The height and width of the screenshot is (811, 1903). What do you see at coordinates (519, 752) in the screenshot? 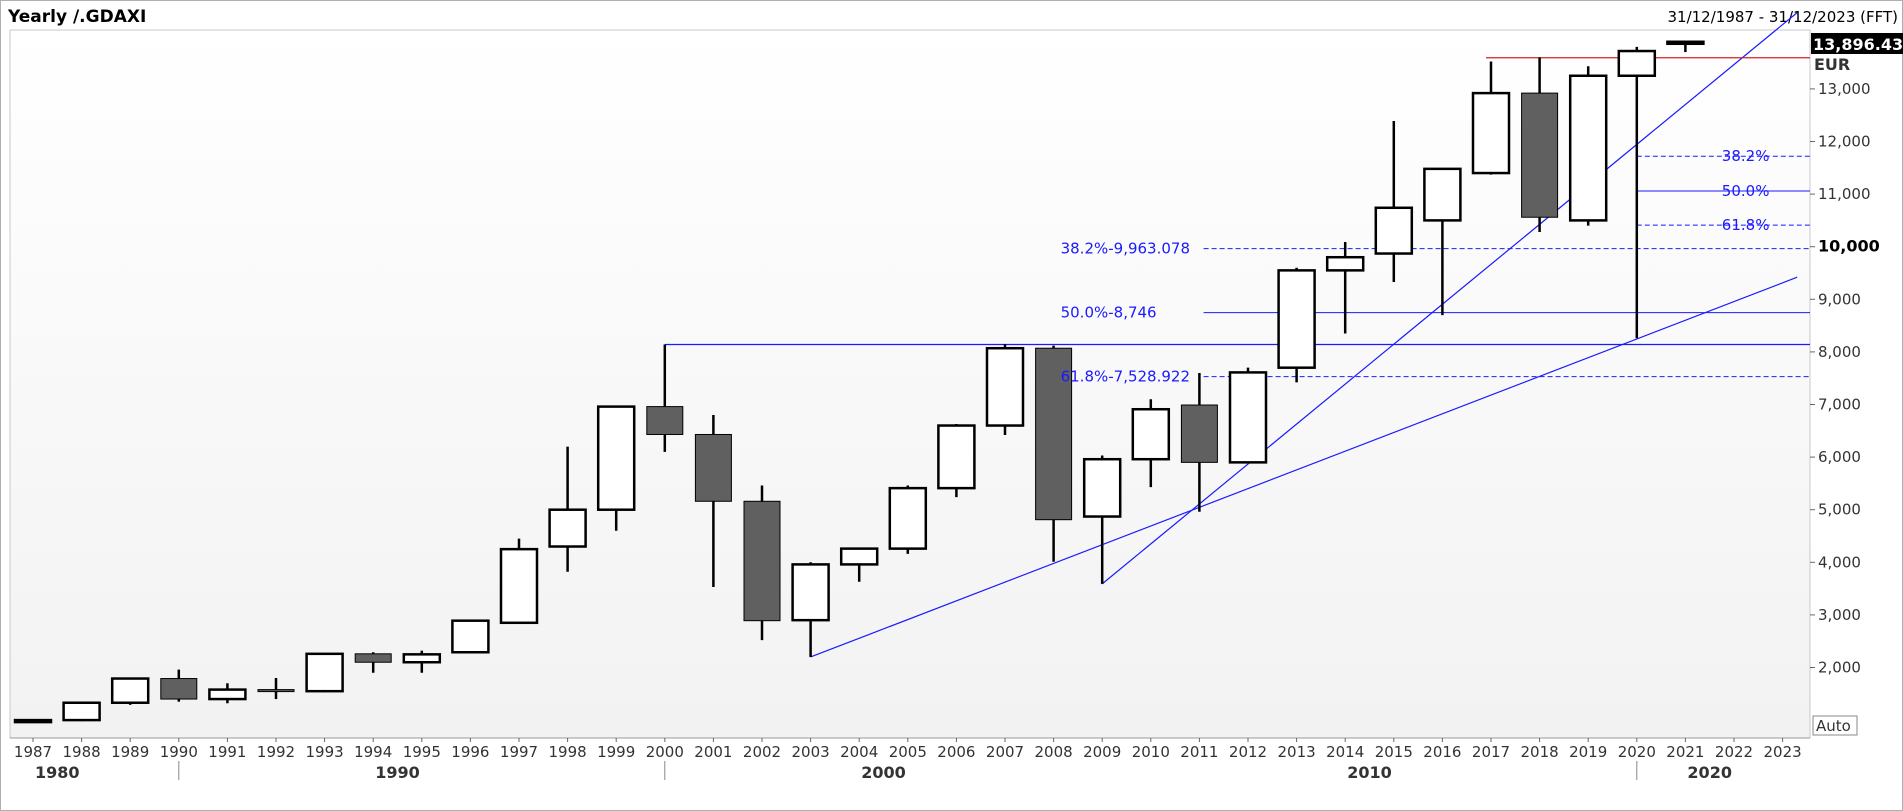
I see `x-tick-label: 1997` at bounding box center [519, 752].